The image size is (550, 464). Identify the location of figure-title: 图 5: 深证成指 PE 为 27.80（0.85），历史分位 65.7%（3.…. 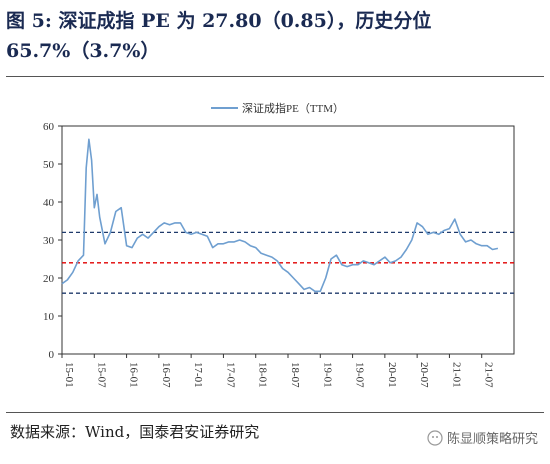
(219, 36).